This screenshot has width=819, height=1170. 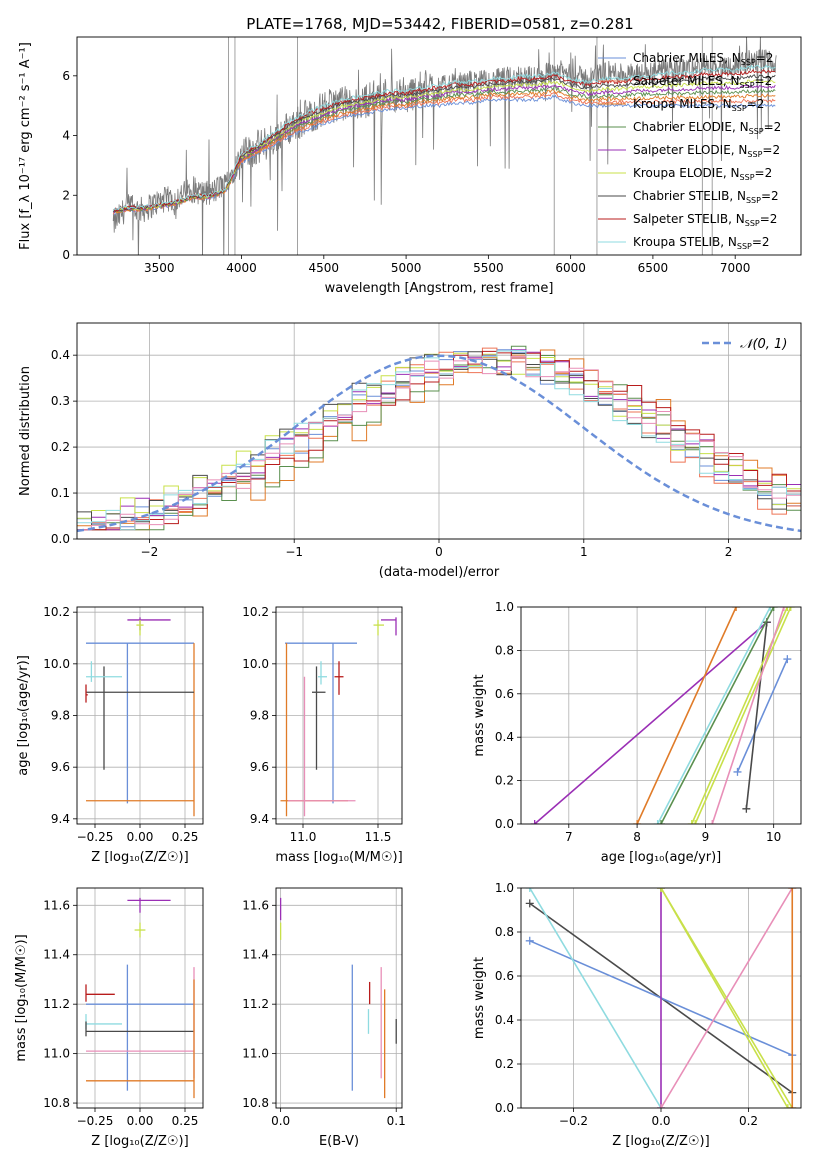 What do you see at coordinates (686, 173) in the screenshot?
I see `legend-label-main: Kroupa ELODIE, N` at bounding box center [686, 173].